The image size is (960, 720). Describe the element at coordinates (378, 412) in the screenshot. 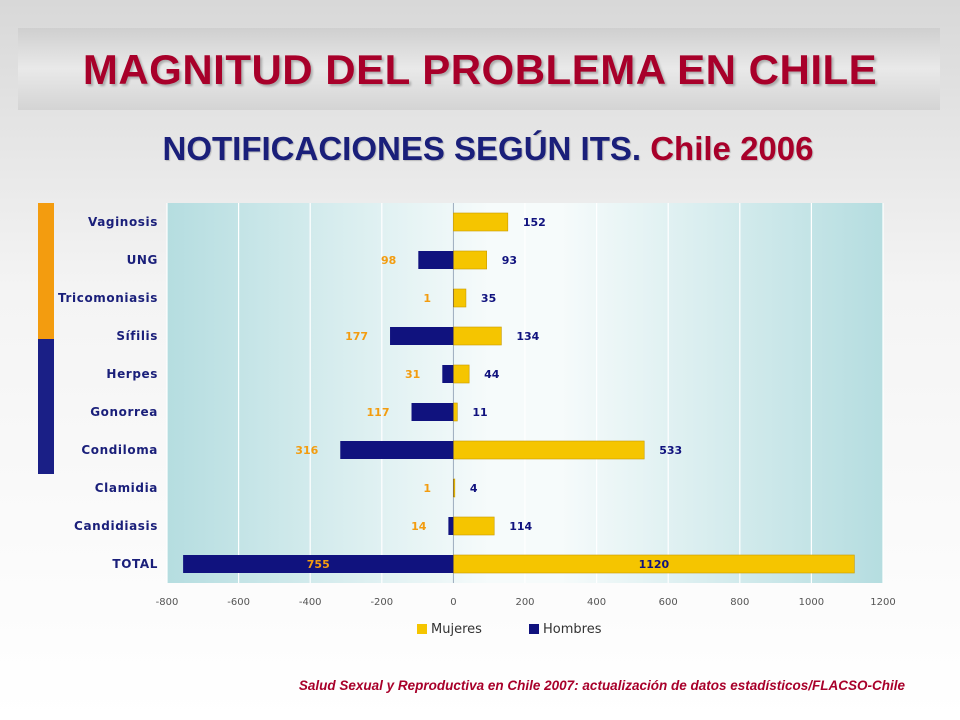

I see `data-label-hombres: 117` at that location.